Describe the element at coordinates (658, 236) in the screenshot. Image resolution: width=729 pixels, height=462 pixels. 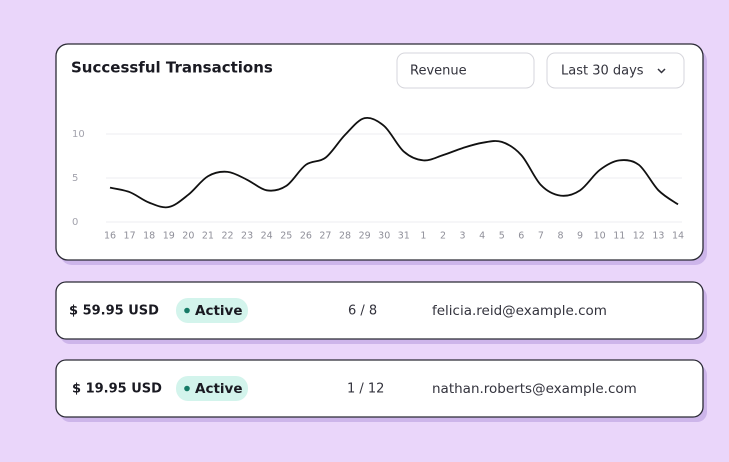
I see `x-tick-label: 13` at that location.